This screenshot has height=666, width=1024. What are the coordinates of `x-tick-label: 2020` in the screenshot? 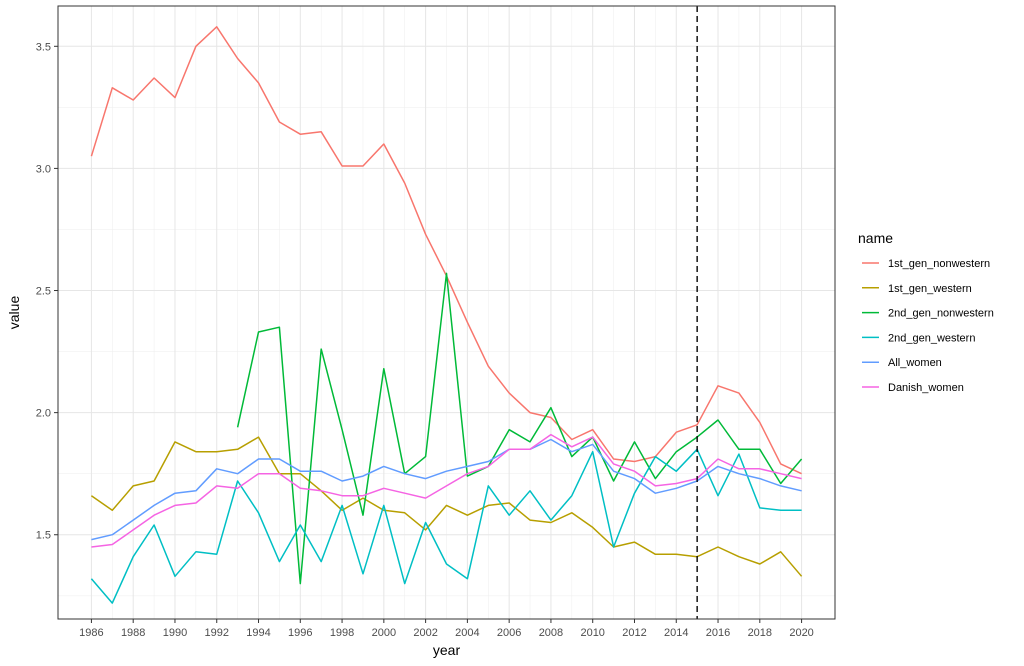 It's located at (801, 633).